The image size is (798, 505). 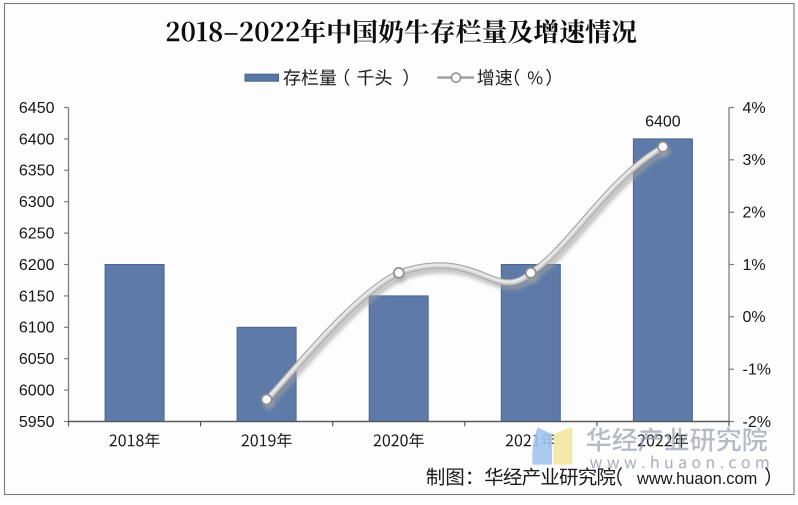 I want to click on svg-text: 6250, so click(x=37, y=234).